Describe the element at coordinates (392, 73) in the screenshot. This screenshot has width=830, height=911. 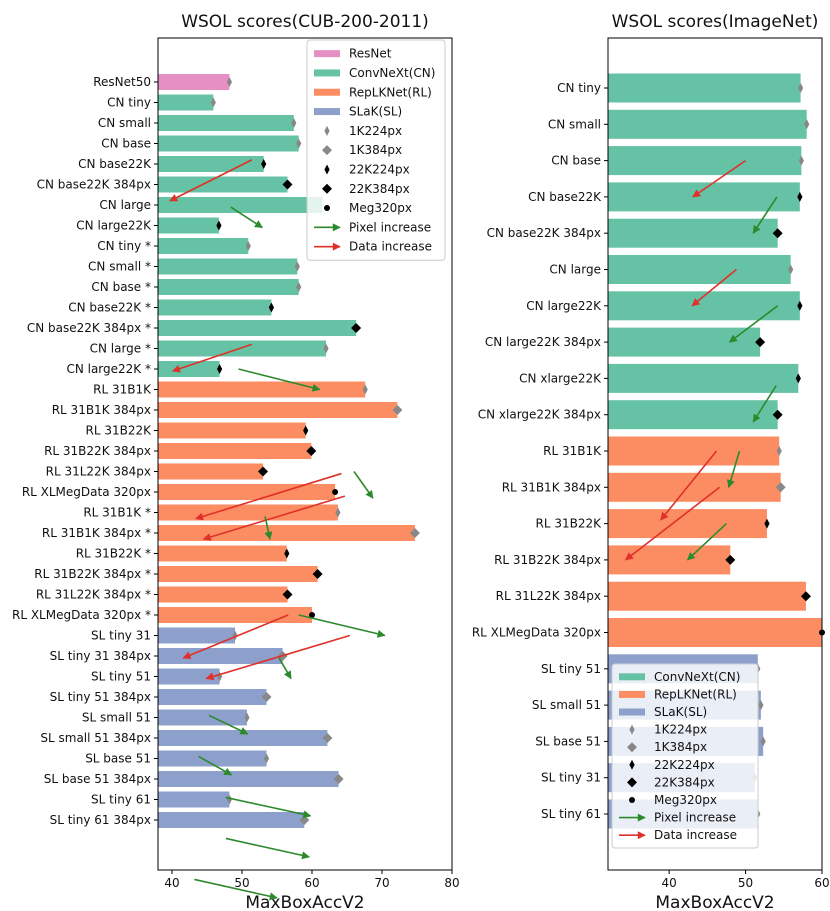
I see `legend-label-convnext-cn: ConvNeXt(CN)` at that location.